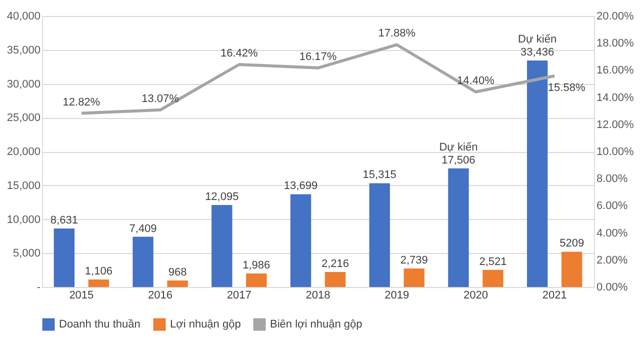  What do you see at coordinates (256, 266) in the screenshot?
I see `data-label: 1,986` at bounding box center [256, 266].